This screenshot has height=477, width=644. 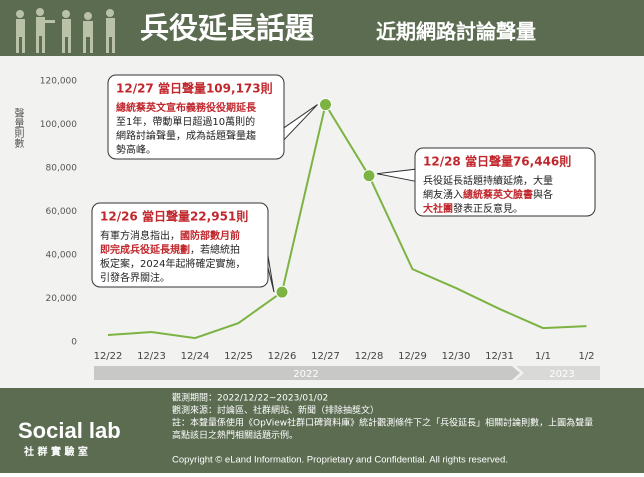 I want to click on callout-run: 引發各界關注。, so click(x=135, y=277).